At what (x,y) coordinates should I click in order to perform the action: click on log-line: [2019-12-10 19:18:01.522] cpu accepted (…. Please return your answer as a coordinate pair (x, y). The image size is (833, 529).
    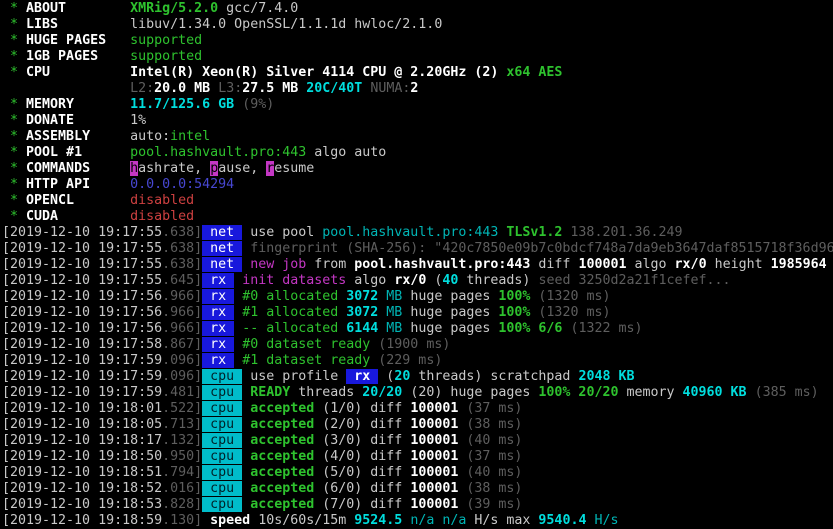
    Looking at the image, I should click on (417, 409).